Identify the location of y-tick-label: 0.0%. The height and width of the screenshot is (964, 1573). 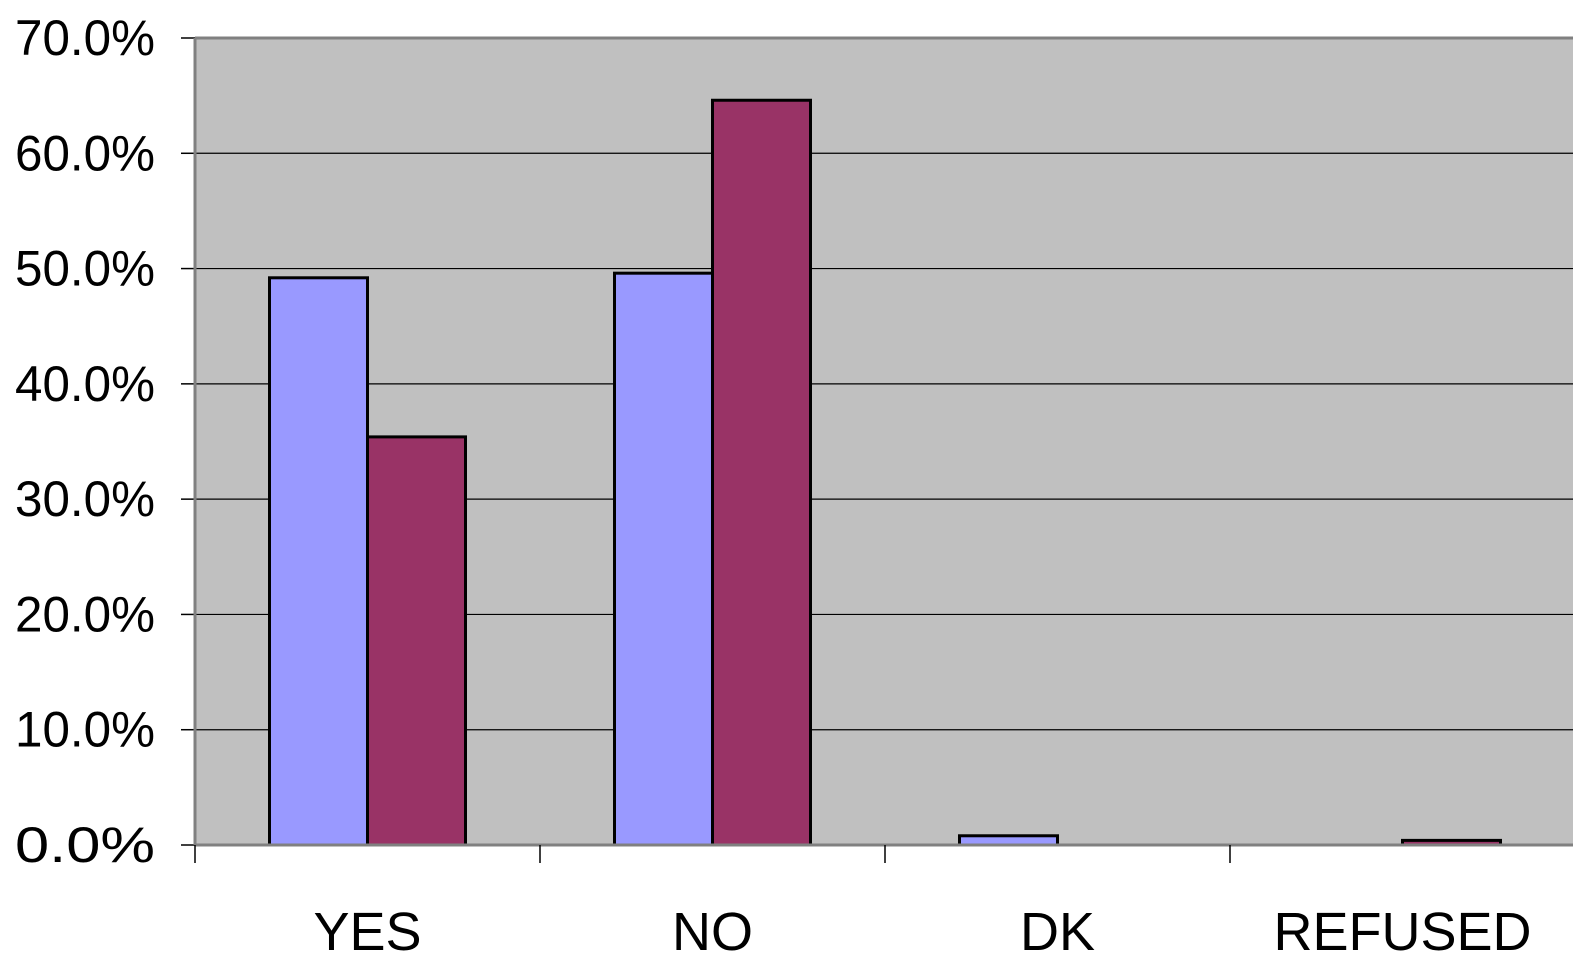
(85, 845).